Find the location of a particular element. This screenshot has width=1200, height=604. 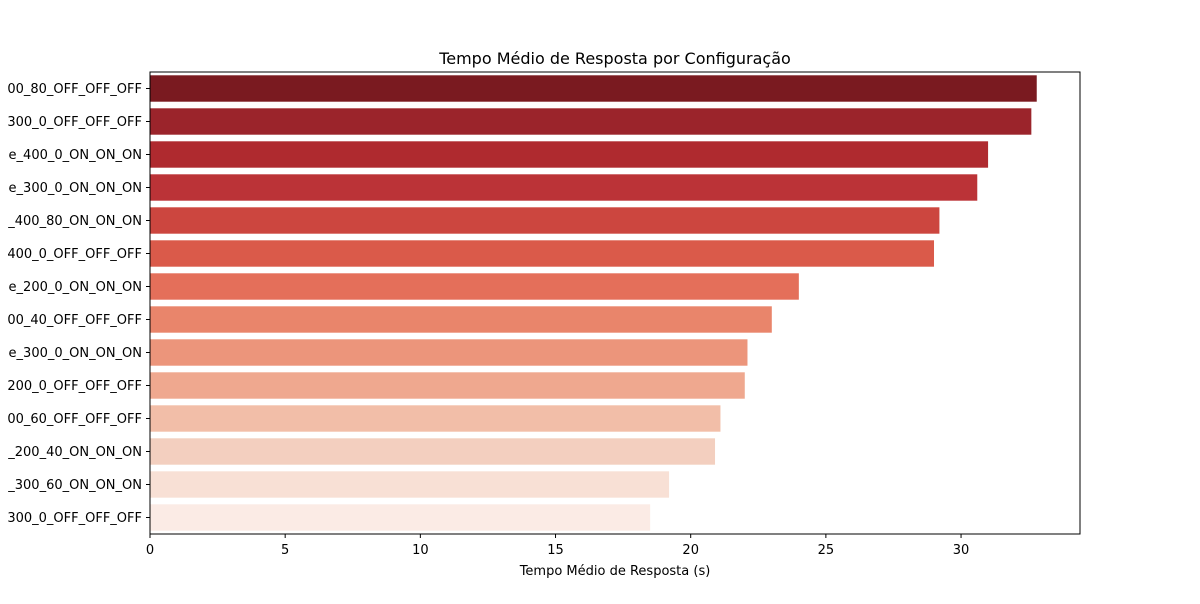

chart-title: Tempo Médio de Resposta por Configuração is located at coordinates (614, 58).